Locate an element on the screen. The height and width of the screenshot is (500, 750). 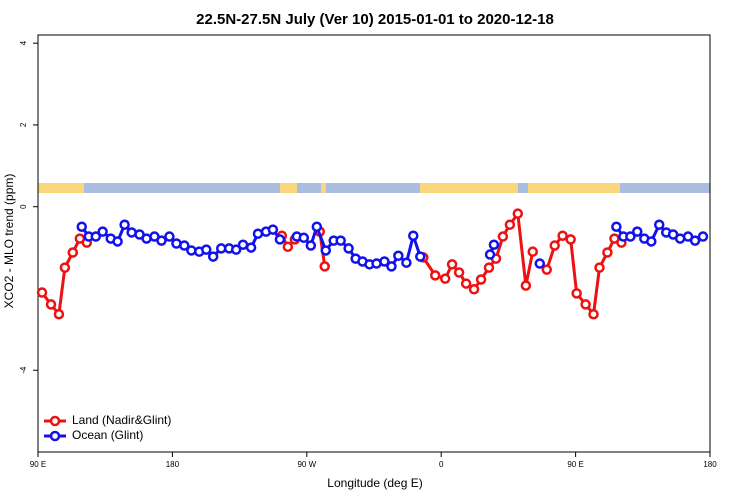
x-tick-label: 90 W is located at coordinates (306, 464).